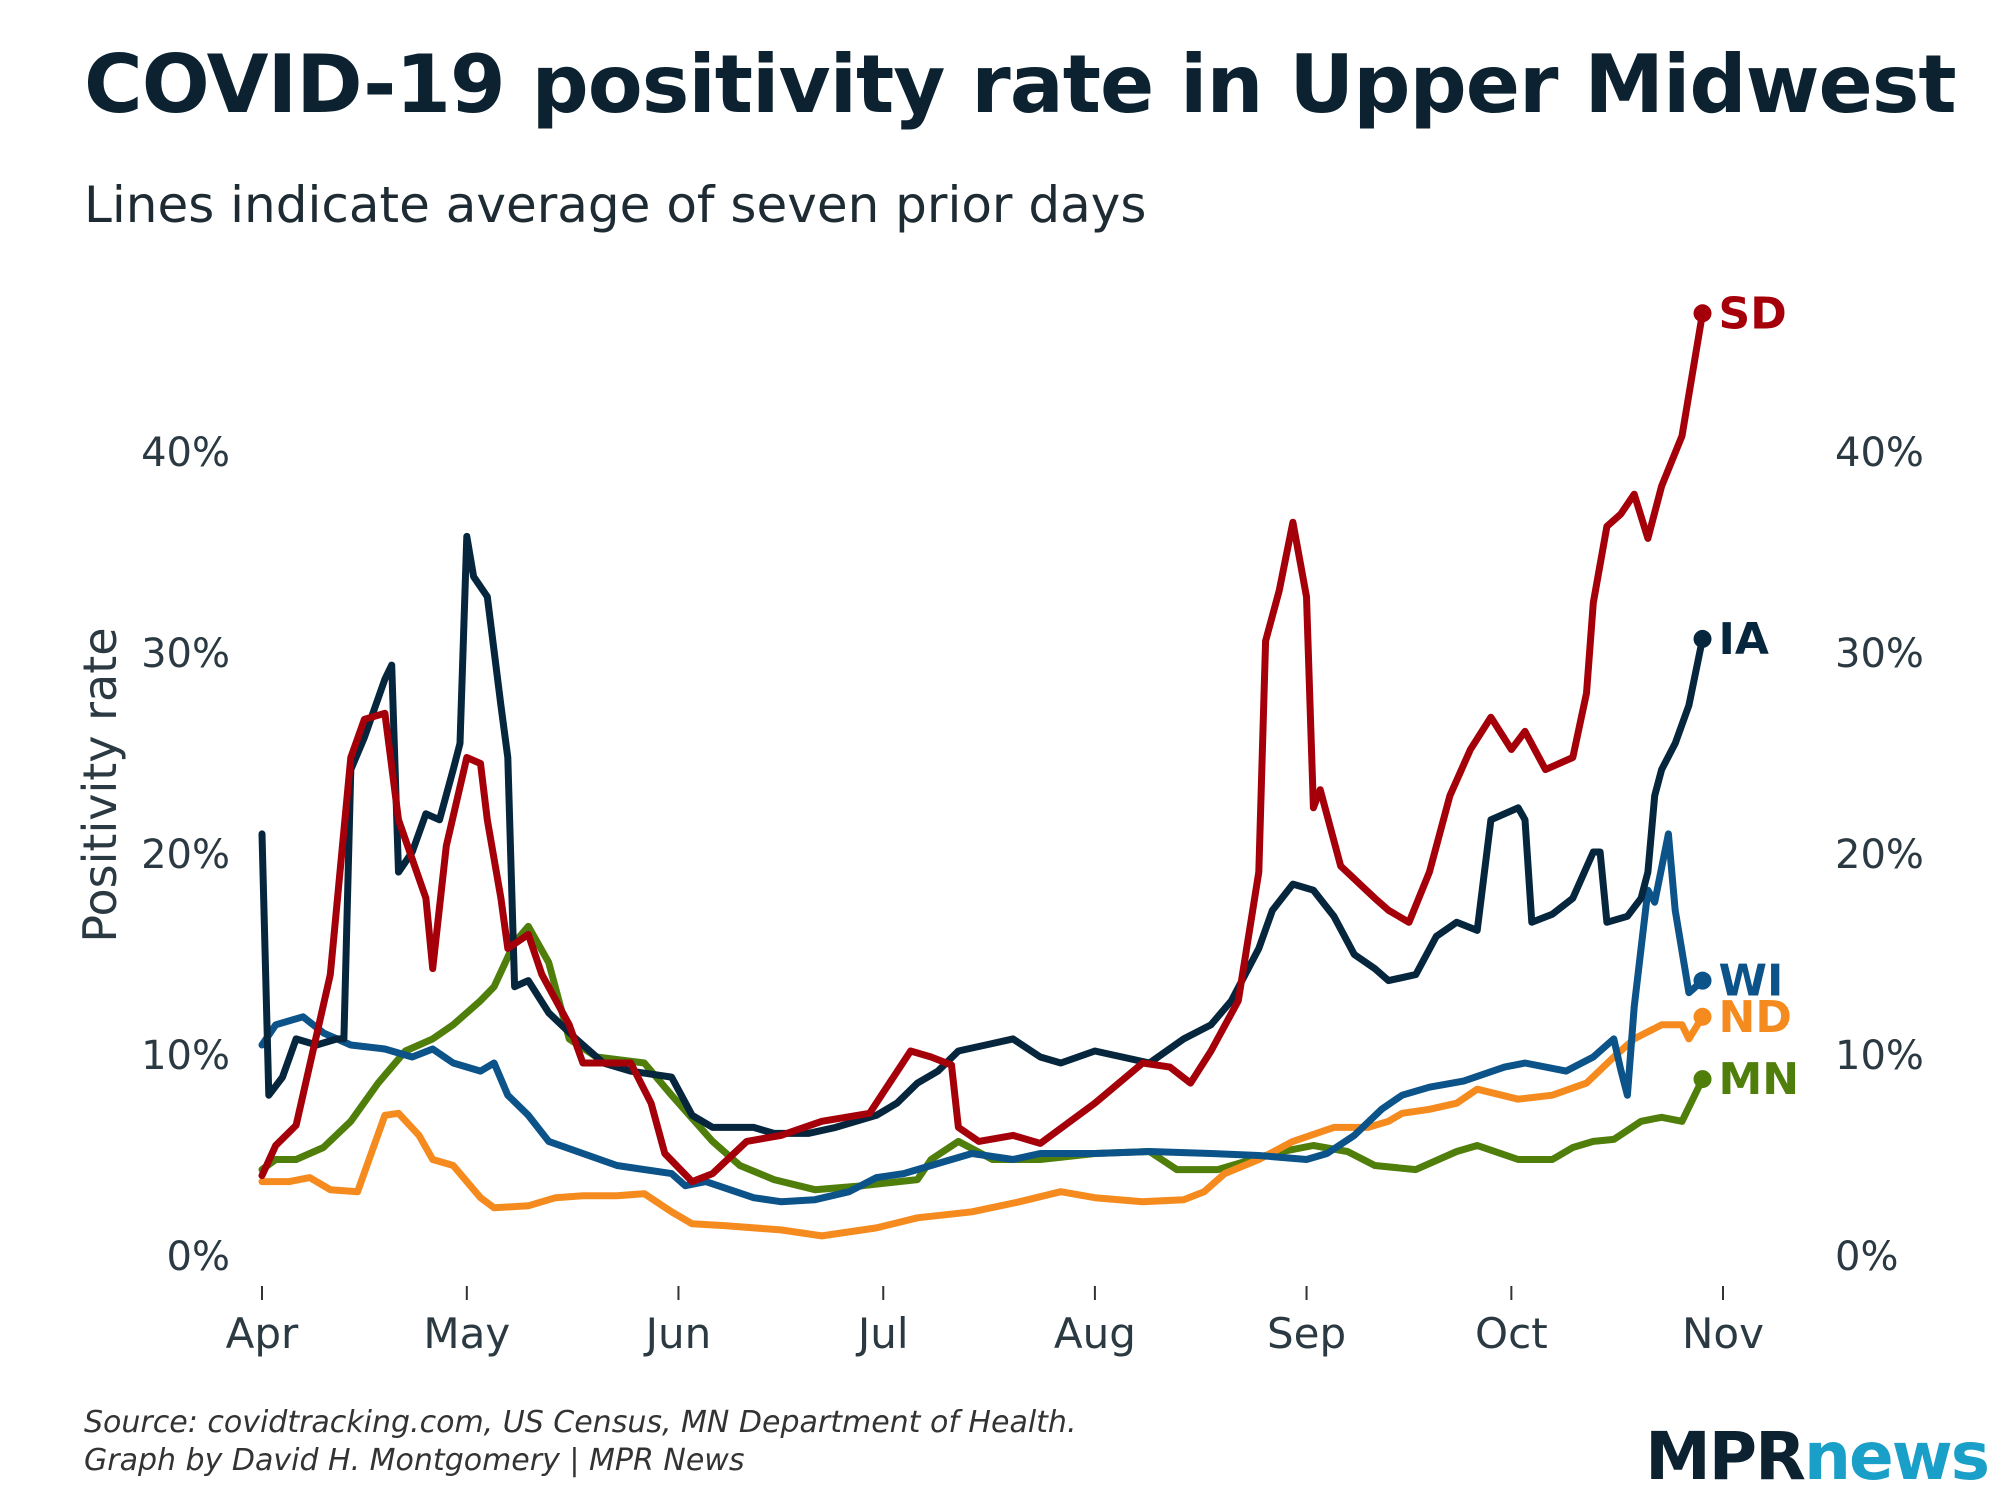  What do you see at coordinates (1896, 1456) in the screenshot?
I see `logo-news: news` at bounding box center [1896, 1456].